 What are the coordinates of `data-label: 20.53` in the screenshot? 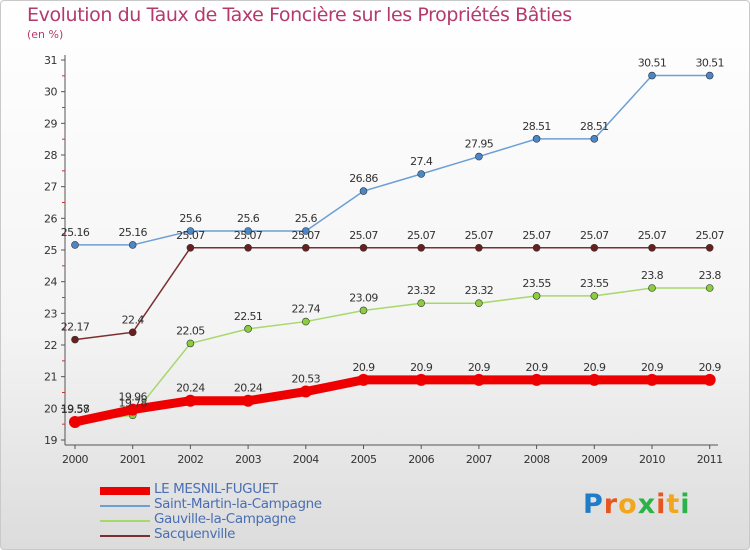 It's located at (306, 379).